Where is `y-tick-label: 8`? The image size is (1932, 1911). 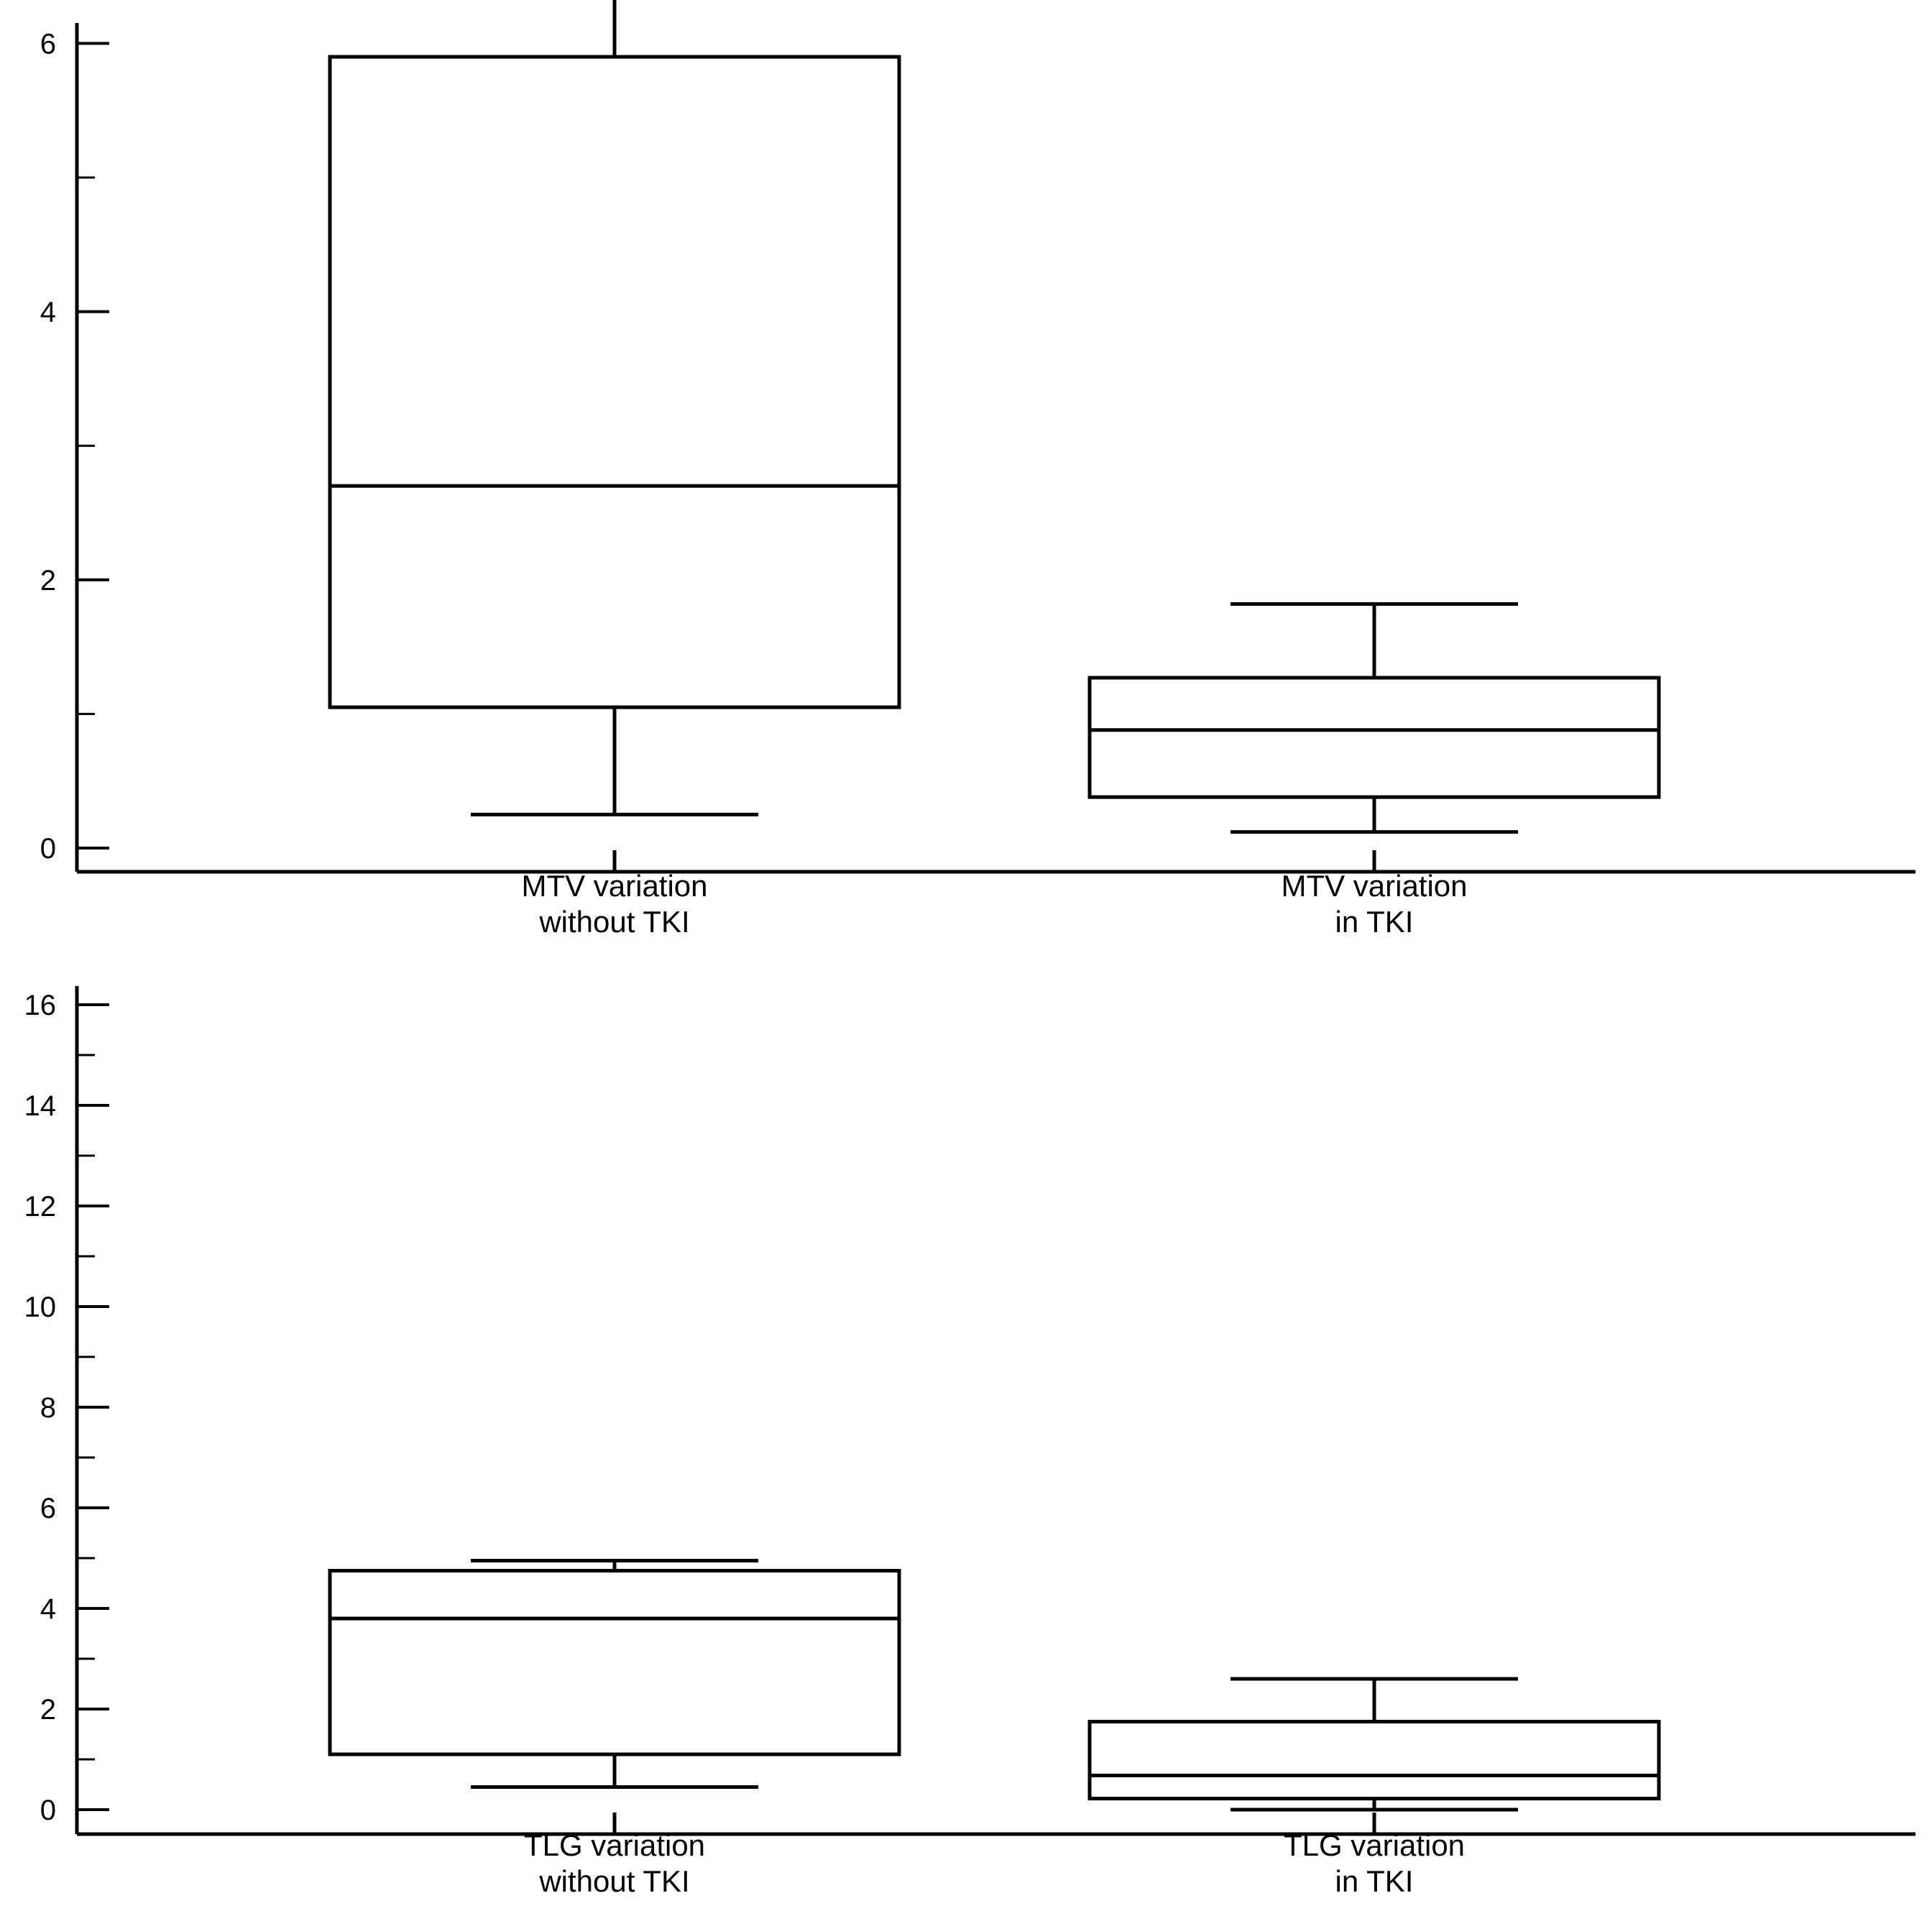 y-tick-label: 8 is located at coordinates (48, 1408).